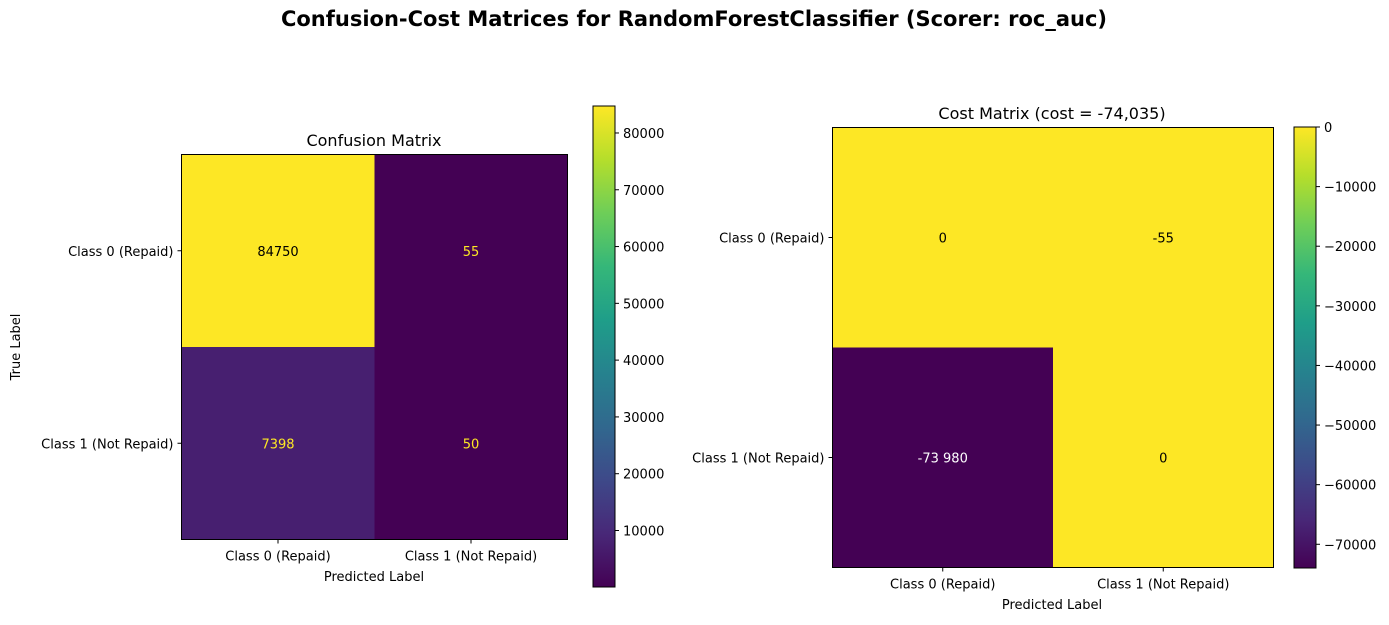 The image size is (1389, 625). Describe the element at coordinates (643, 134) in the screenshot. I see `confusion-matrix-colorbar-tick-label: 80000` at that location.